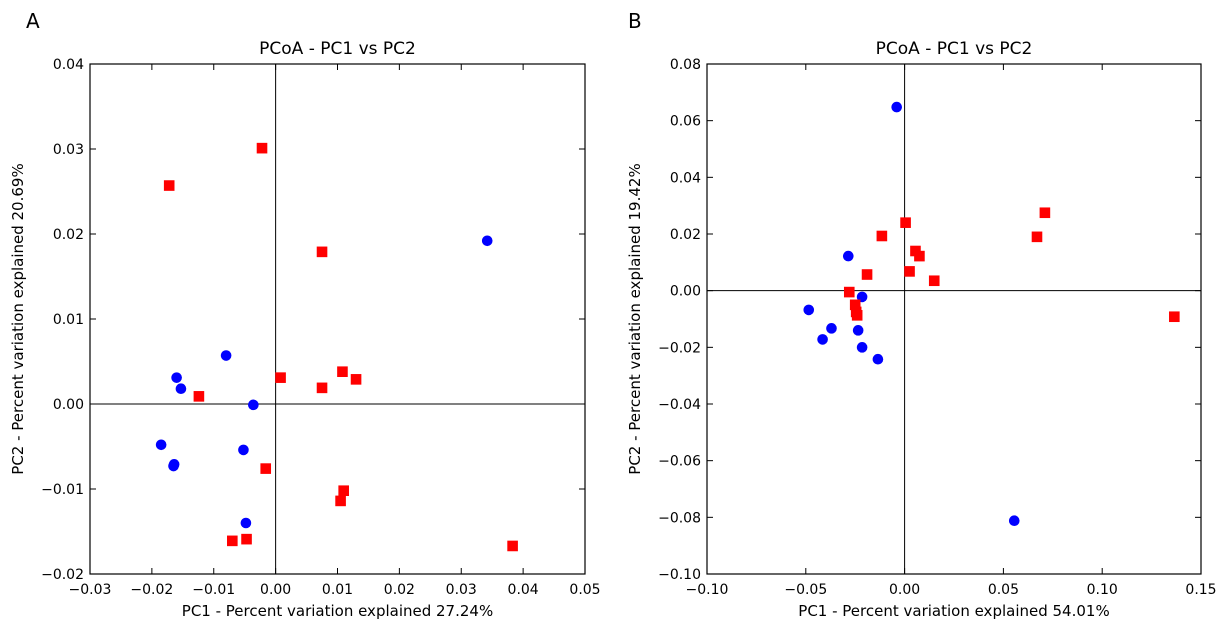 Image resolution: width=1227 pixels, height=623 pixels. What do you see at coordinates (151, 590) in the screenshot?
I see `x-tick-label: −0.02` at bounding box center [151, 590].